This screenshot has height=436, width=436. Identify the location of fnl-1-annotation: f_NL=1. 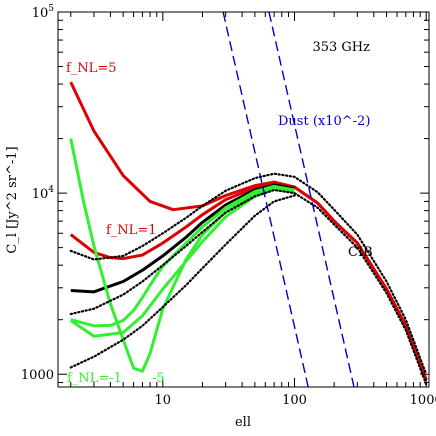
(131, 230).